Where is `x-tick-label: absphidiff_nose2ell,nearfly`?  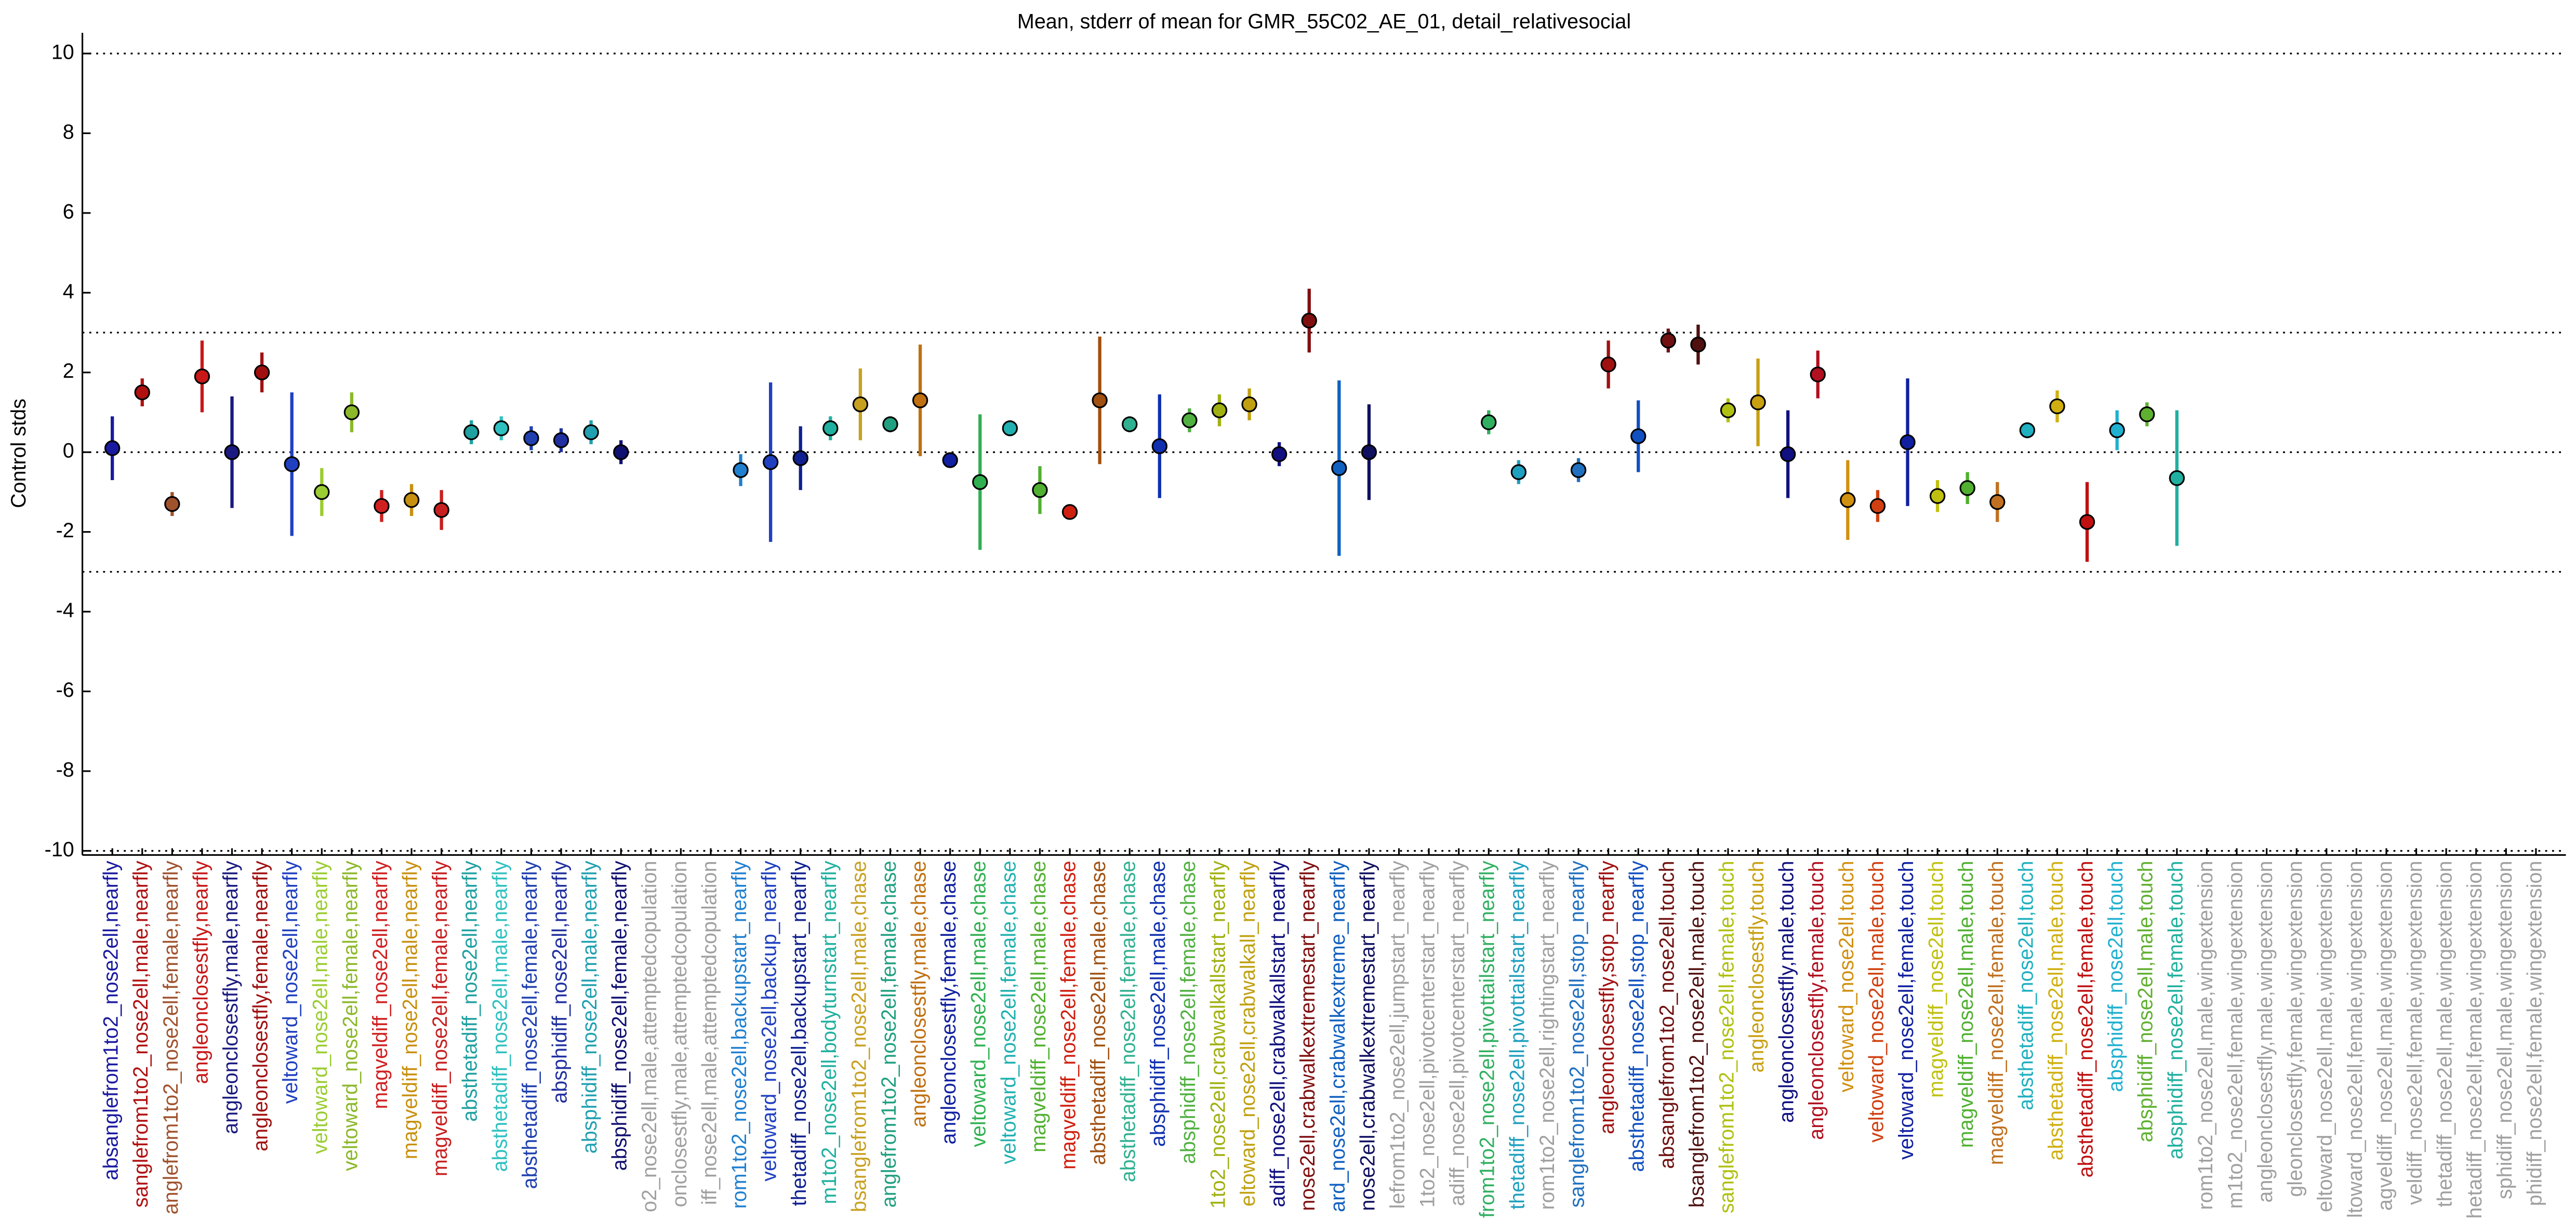
x-tick-label: absphidiff_nose2ell,nearfly is located at coordinates (559, 982).